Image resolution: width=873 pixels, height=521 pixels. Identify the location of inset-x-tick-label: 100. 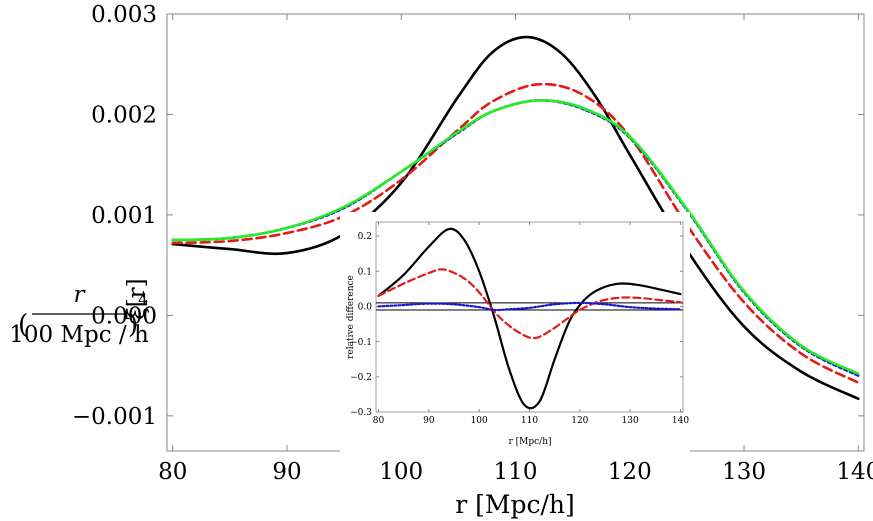
(479, 421).